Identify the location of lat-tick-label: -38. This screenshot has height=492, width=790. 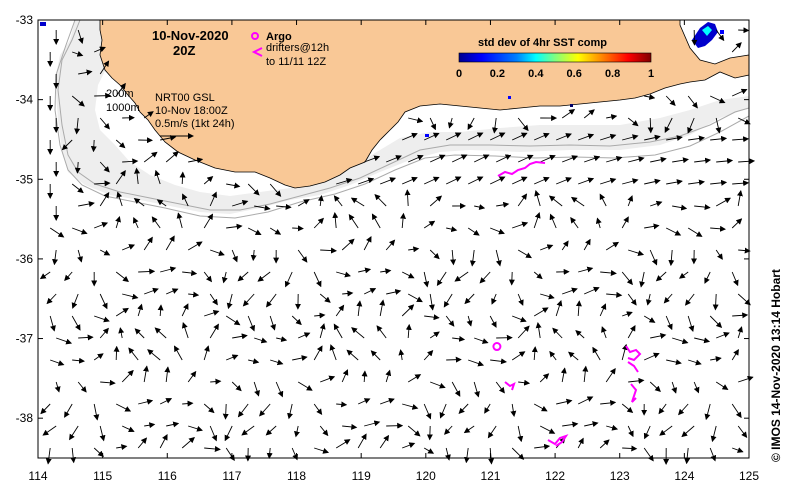
(25, 418).